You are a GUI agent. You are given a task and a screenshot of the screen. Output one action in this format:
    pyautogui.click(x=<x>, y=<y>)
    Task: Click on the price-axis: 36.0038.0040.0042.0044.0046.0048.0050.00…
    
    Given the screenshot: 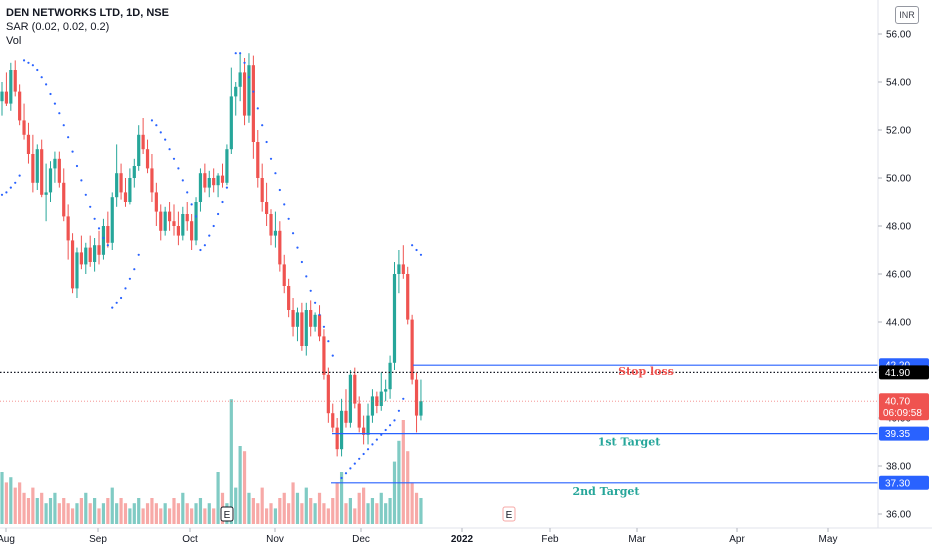 What is the action you would take?
    pyautogui.click(x=903, y=264)
    